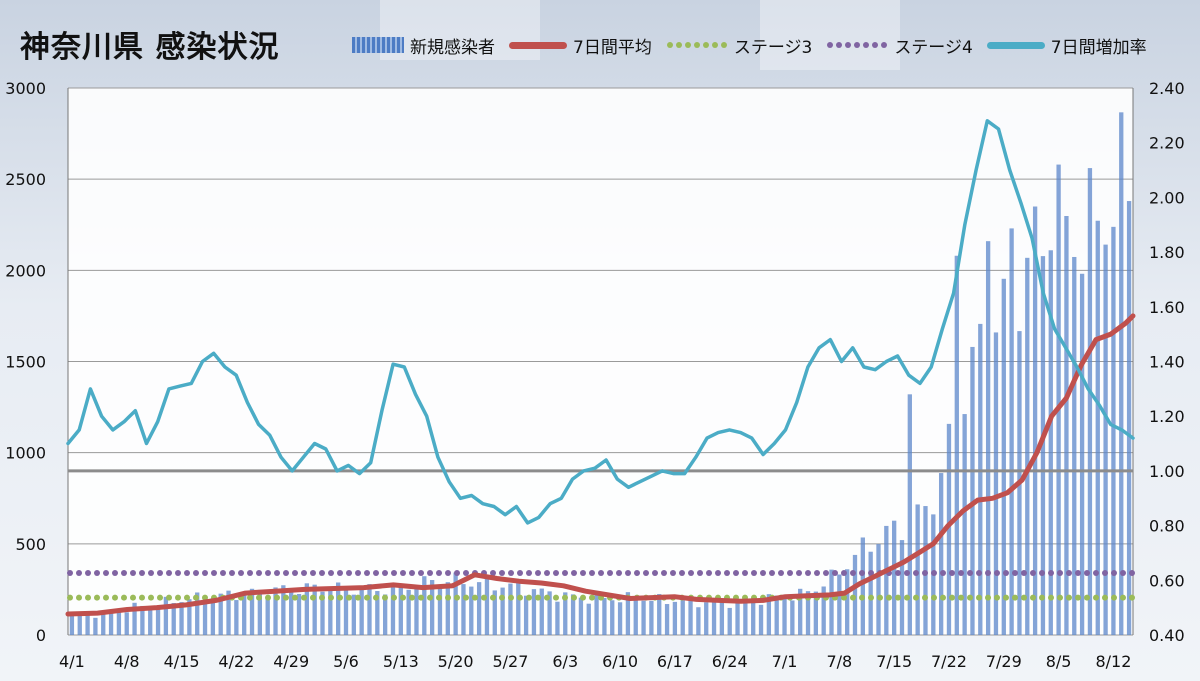 The image size is (1200, 681). Describe the element at coordinates (785, 661) in the screenshot. I see `x-tick-label: 7/1` at that location.